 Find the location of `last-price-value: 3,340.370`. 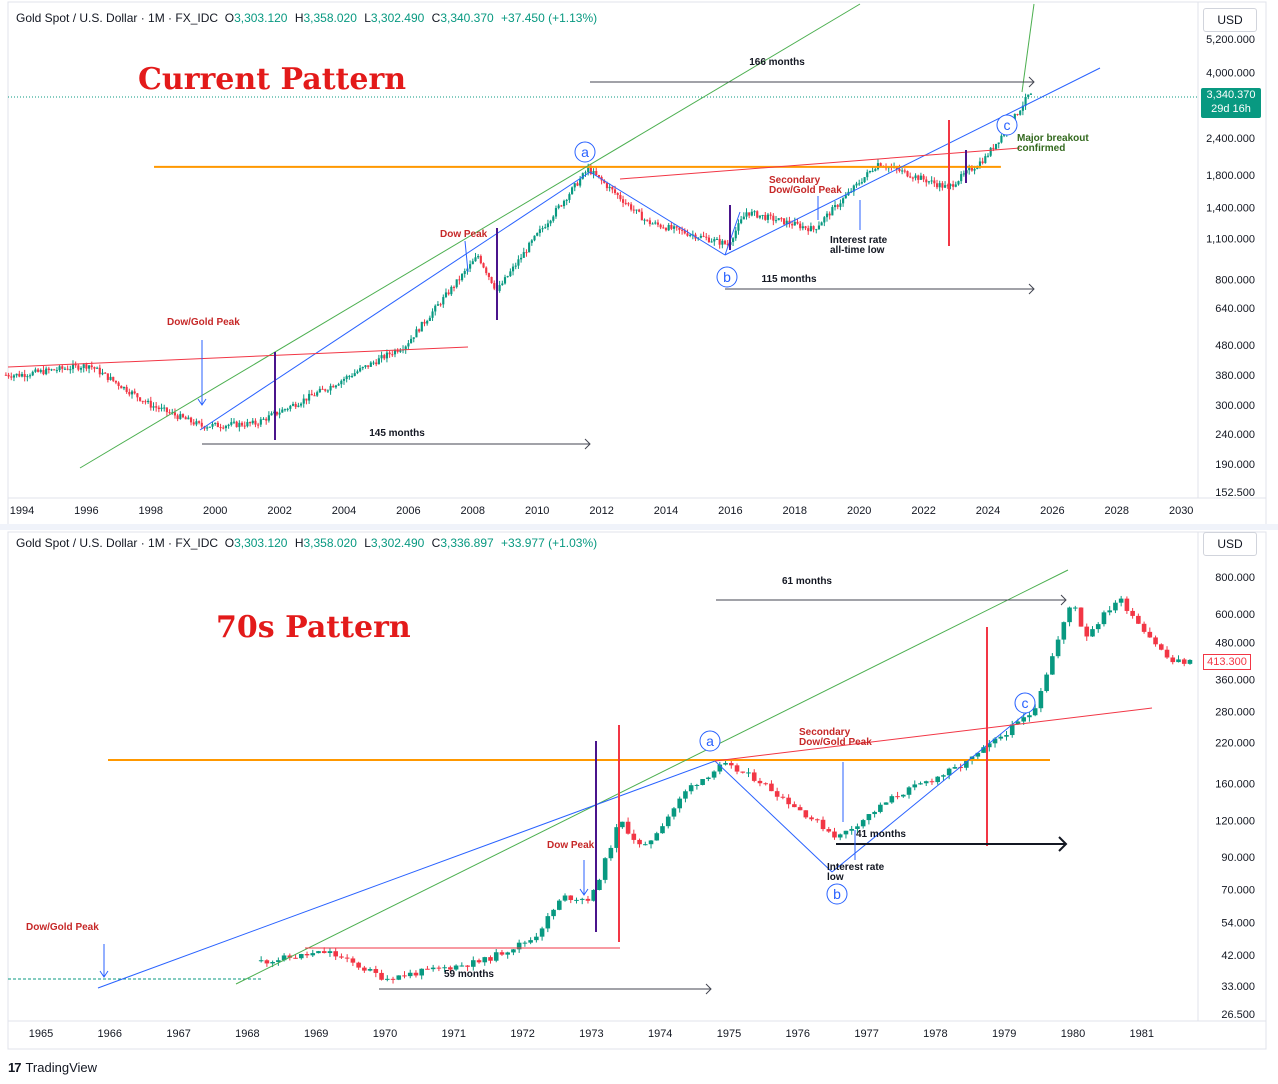

last-price-value: 3,340.370 is located at coordinates (1231, 95).